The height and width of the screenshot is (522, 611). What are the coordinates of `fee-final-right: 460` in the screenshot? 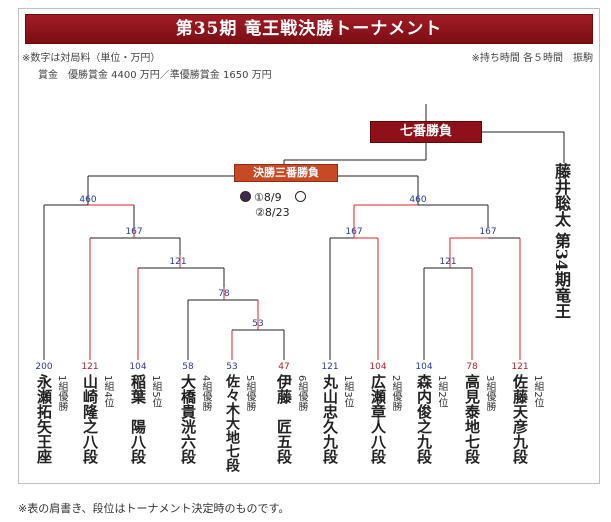 It's located at (418, 200).